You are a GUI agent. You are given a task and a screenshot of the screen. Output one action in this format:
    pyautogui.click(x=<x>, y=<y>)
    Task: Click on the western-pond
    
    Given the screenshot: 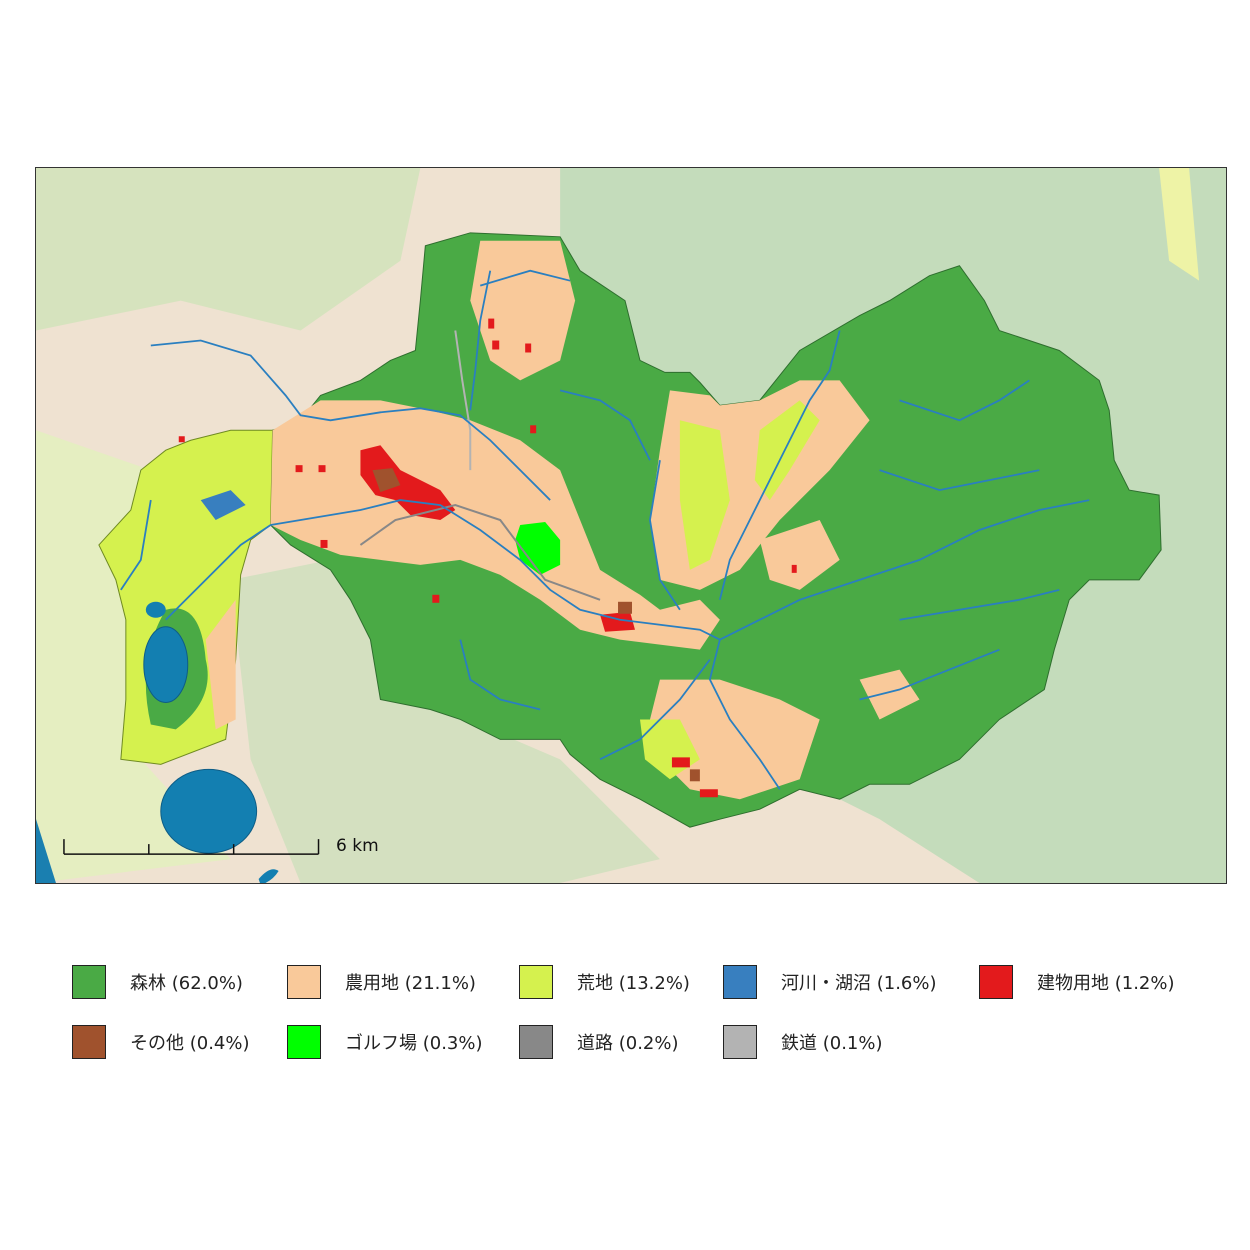 What is the action you would take?
    pyautogui.click(x=155, y=609)
    